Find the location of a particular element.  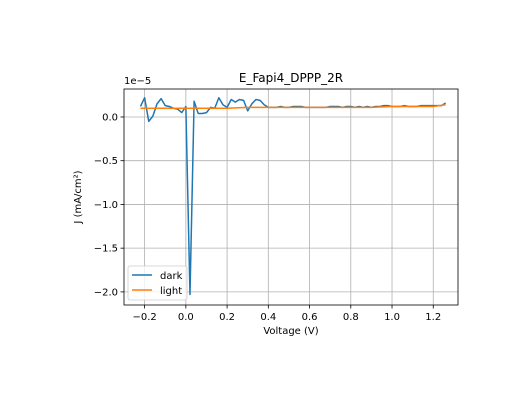

y-axis: 0.0 −0.5 −1.0 −1.5 −2.0 is located at coordinates (109, 205).